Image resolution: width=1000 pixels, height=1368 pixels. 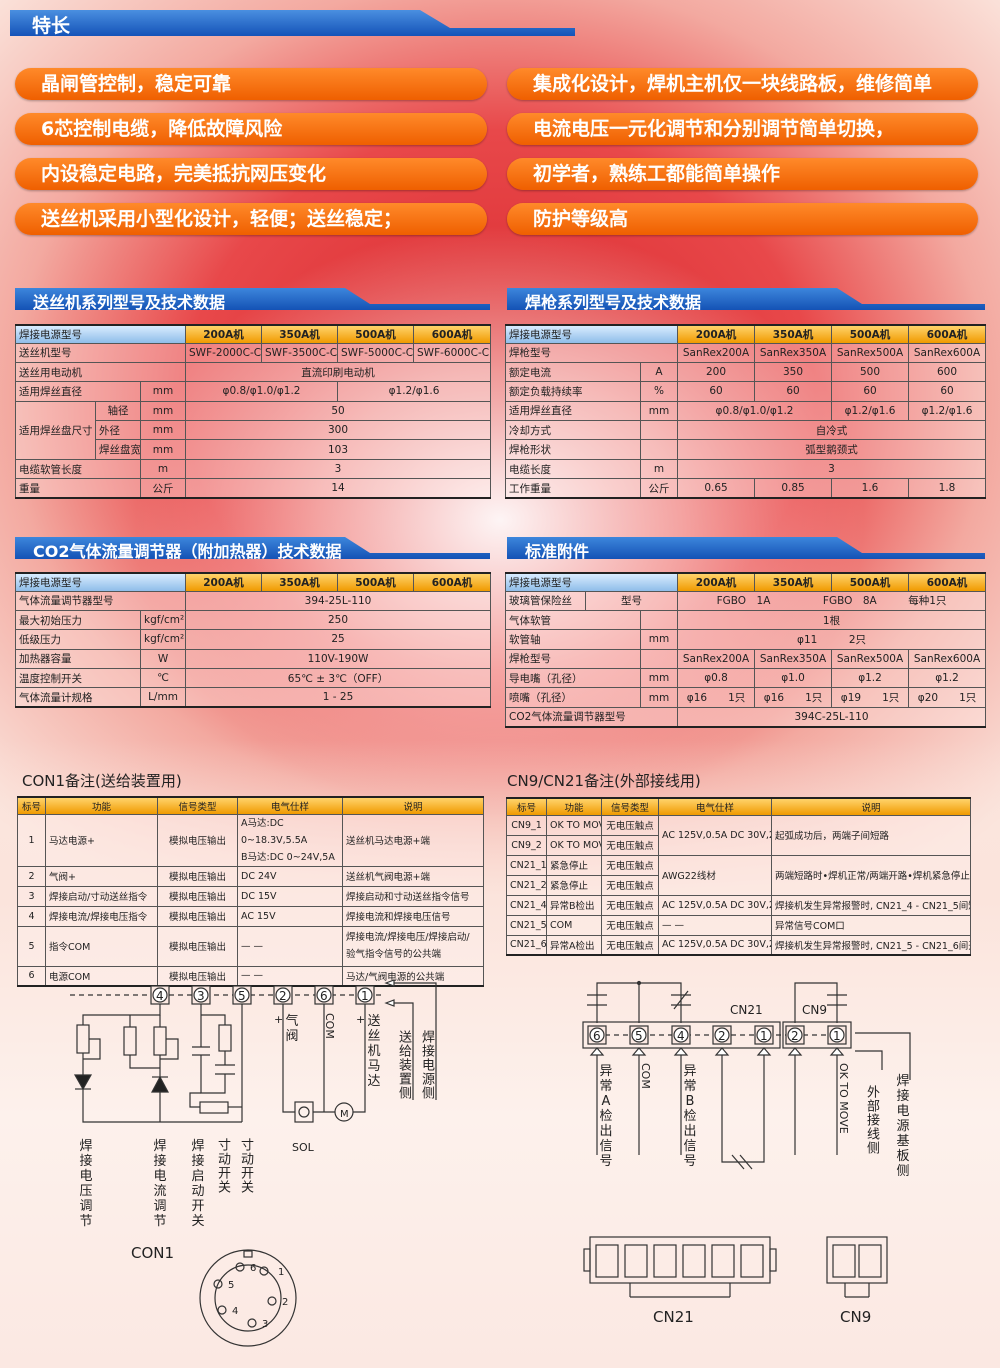 I want to click on table-cell: CO2气体流量调节器型号, so click(x=591, y=717).